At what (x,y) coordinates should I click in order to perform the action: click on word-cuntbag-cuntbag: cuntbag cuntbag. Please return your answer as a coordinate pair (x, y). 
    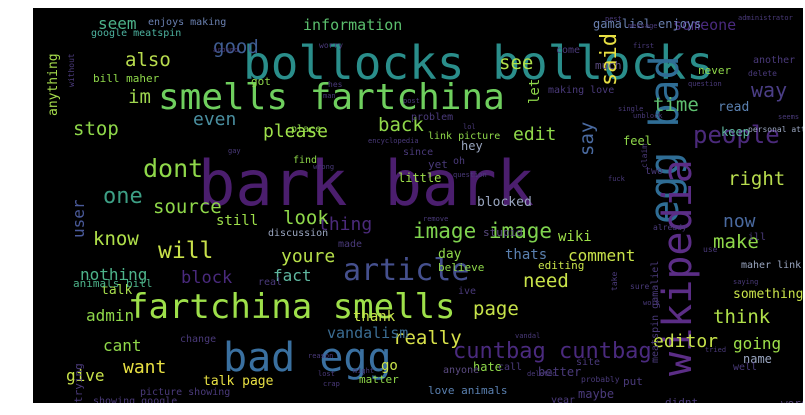
    Looking at the image, I should click on (552, 351).